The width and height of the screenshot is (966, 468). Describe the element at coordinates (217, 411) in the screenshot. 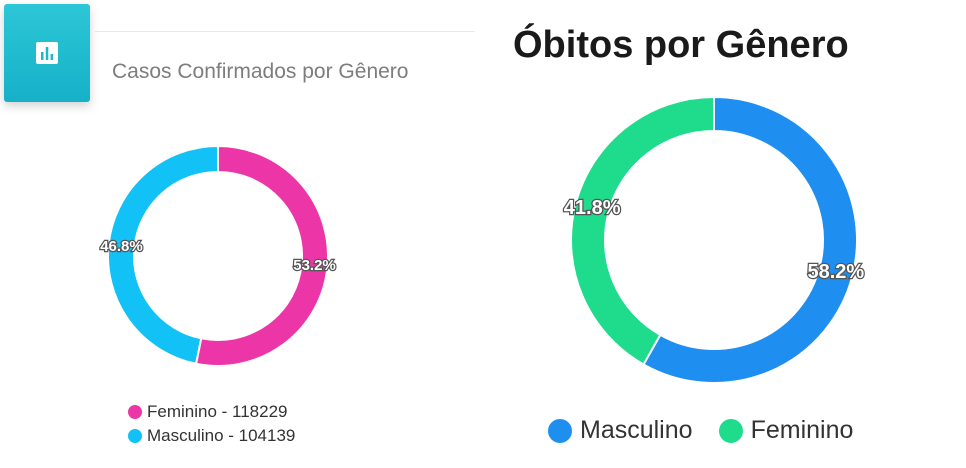

I see `legend-label-feminino: Feminino - 118229` at that location.